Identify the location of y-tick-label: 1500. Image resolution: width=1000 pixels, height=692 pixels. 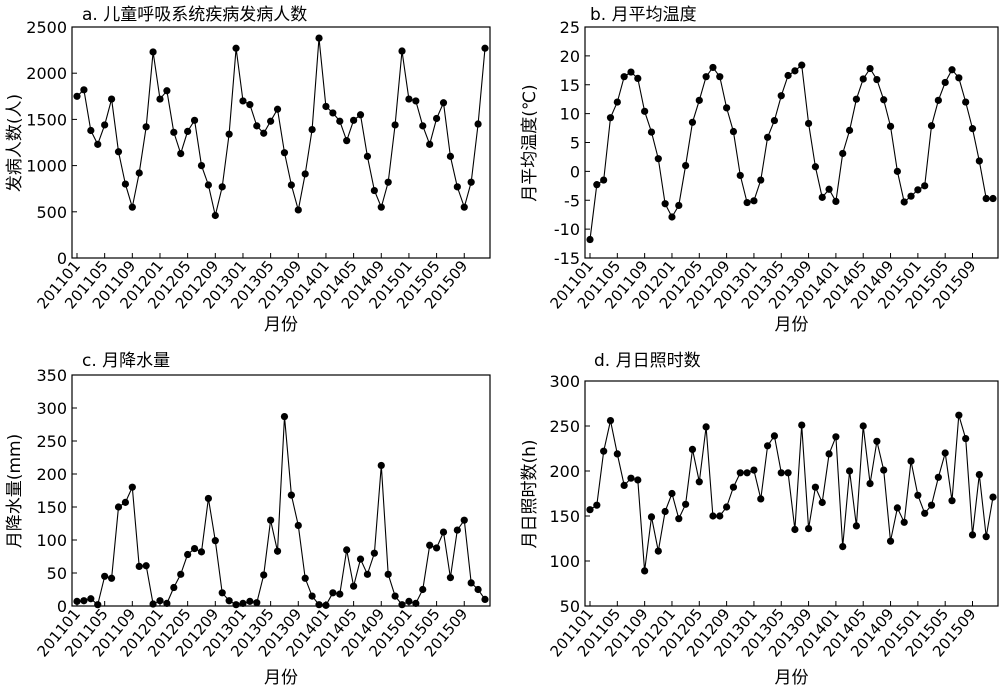
(46, 119).